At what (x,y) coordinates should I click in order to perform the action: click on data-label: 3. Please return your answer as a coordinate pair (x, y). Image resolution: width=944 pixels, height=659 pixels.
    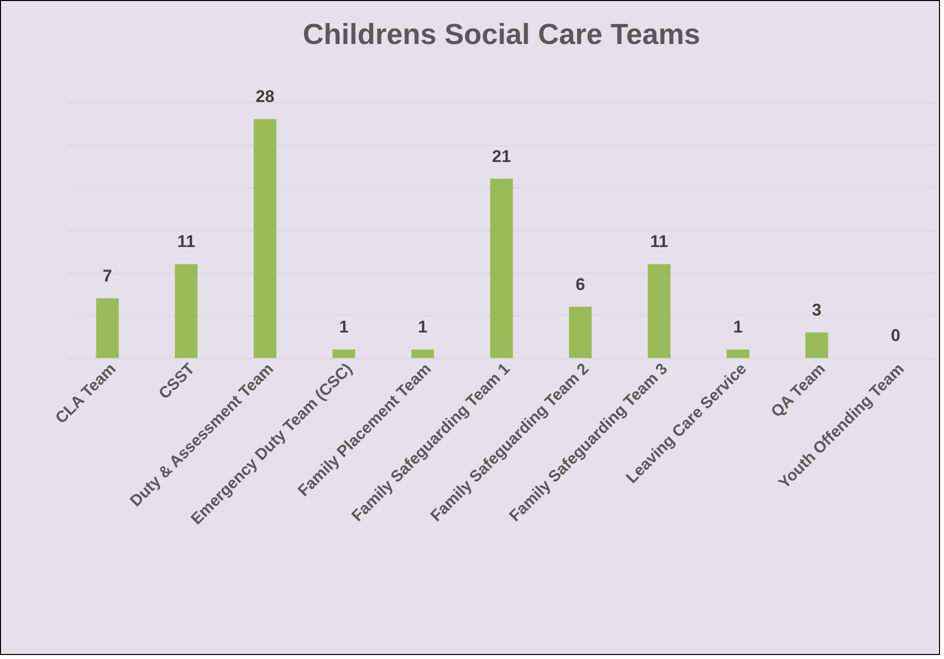
    Looking at the image, I should click on (817, 310).